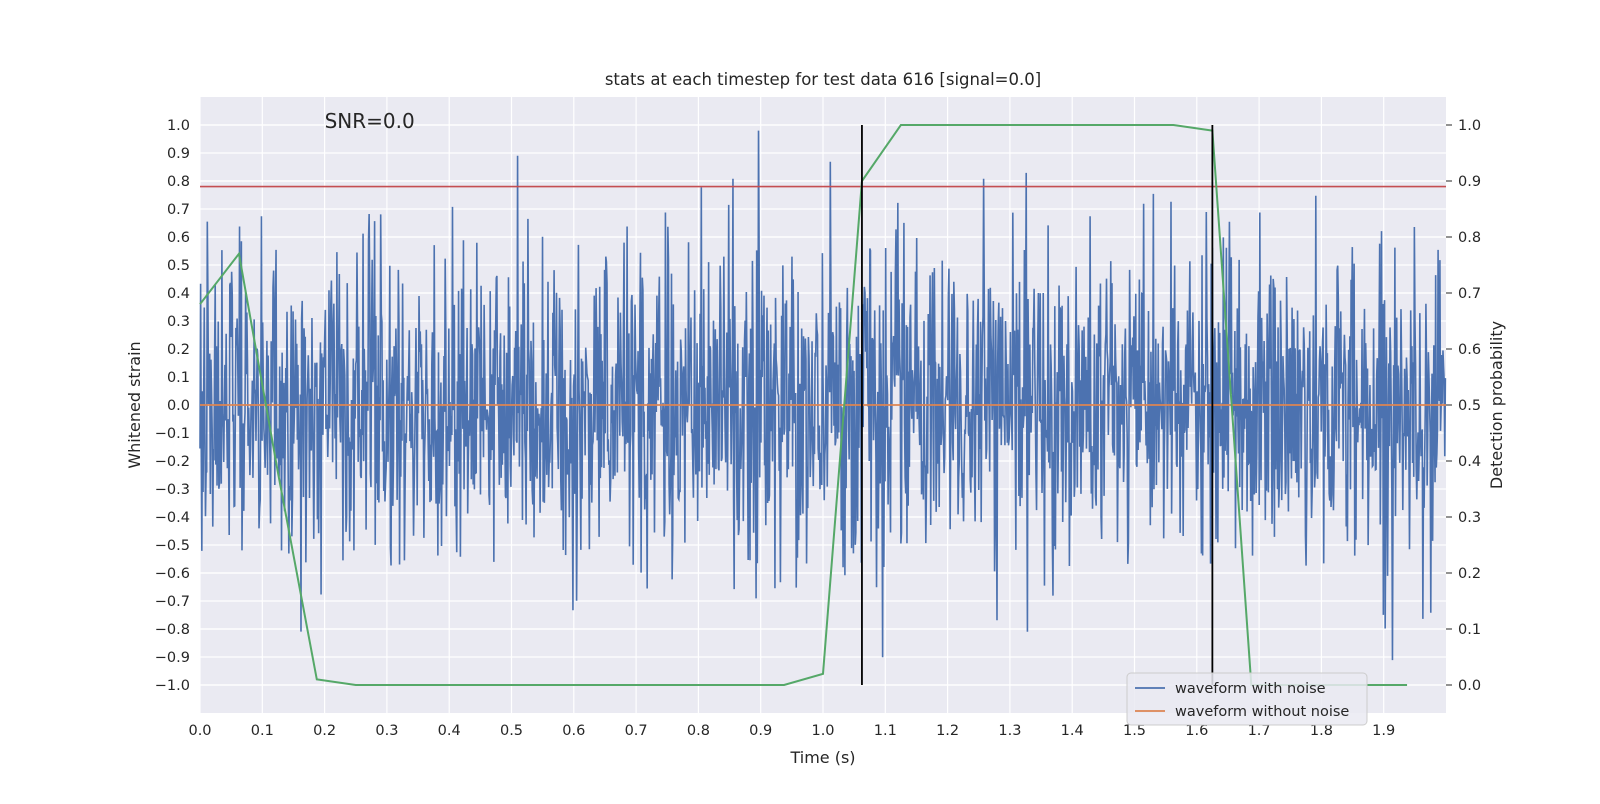 The image size is (1600, 804). What do you see at coordinates (1072, 731) in the screenshot?
I see `x-tick-label: 1.4` at bounding box center [1072, 731].